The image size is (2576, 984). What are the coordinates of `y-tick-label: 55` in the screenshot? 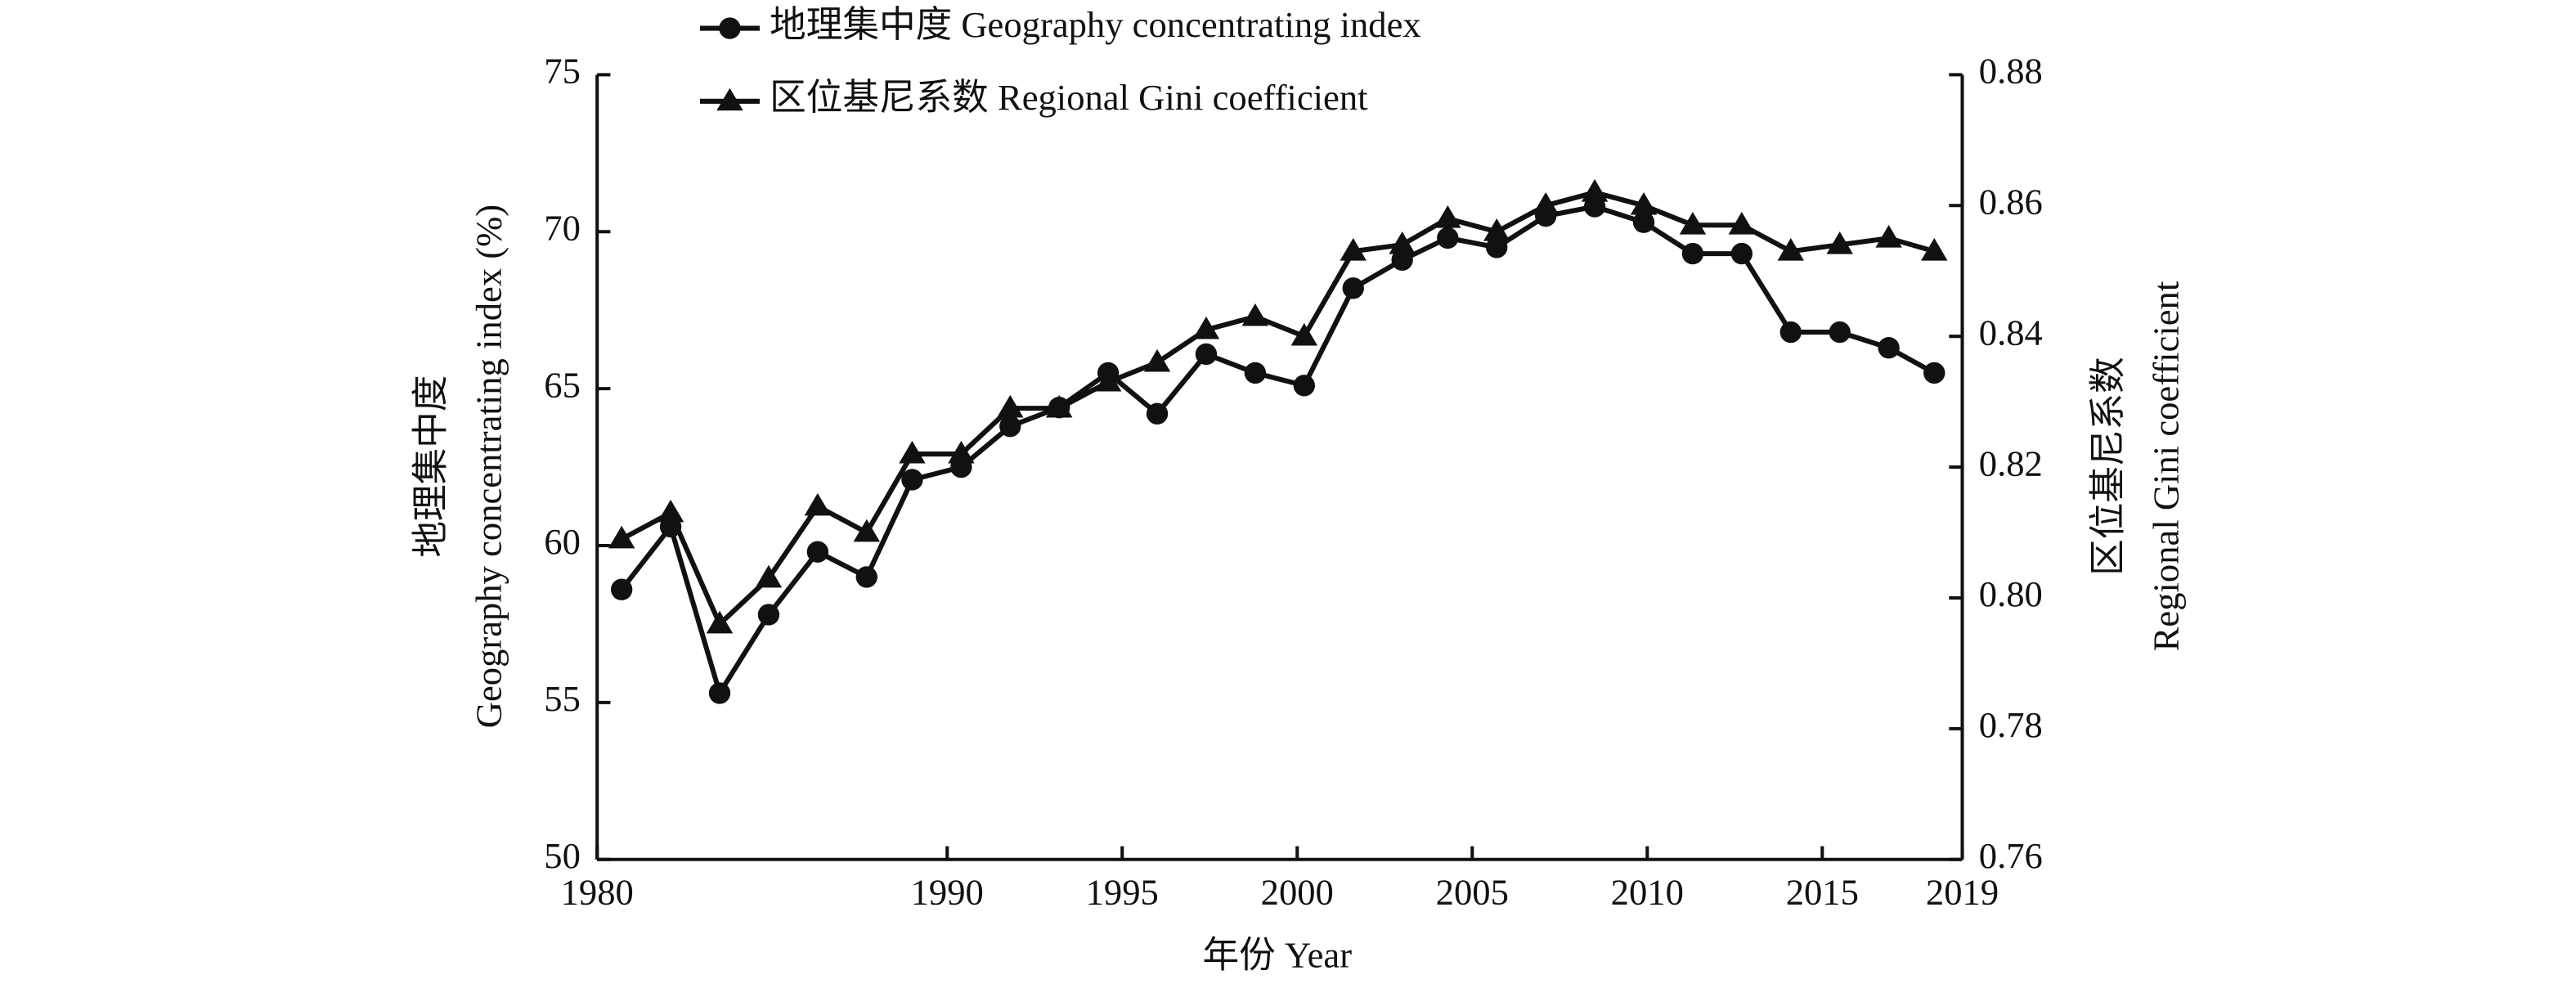 It's located at (562, 699).